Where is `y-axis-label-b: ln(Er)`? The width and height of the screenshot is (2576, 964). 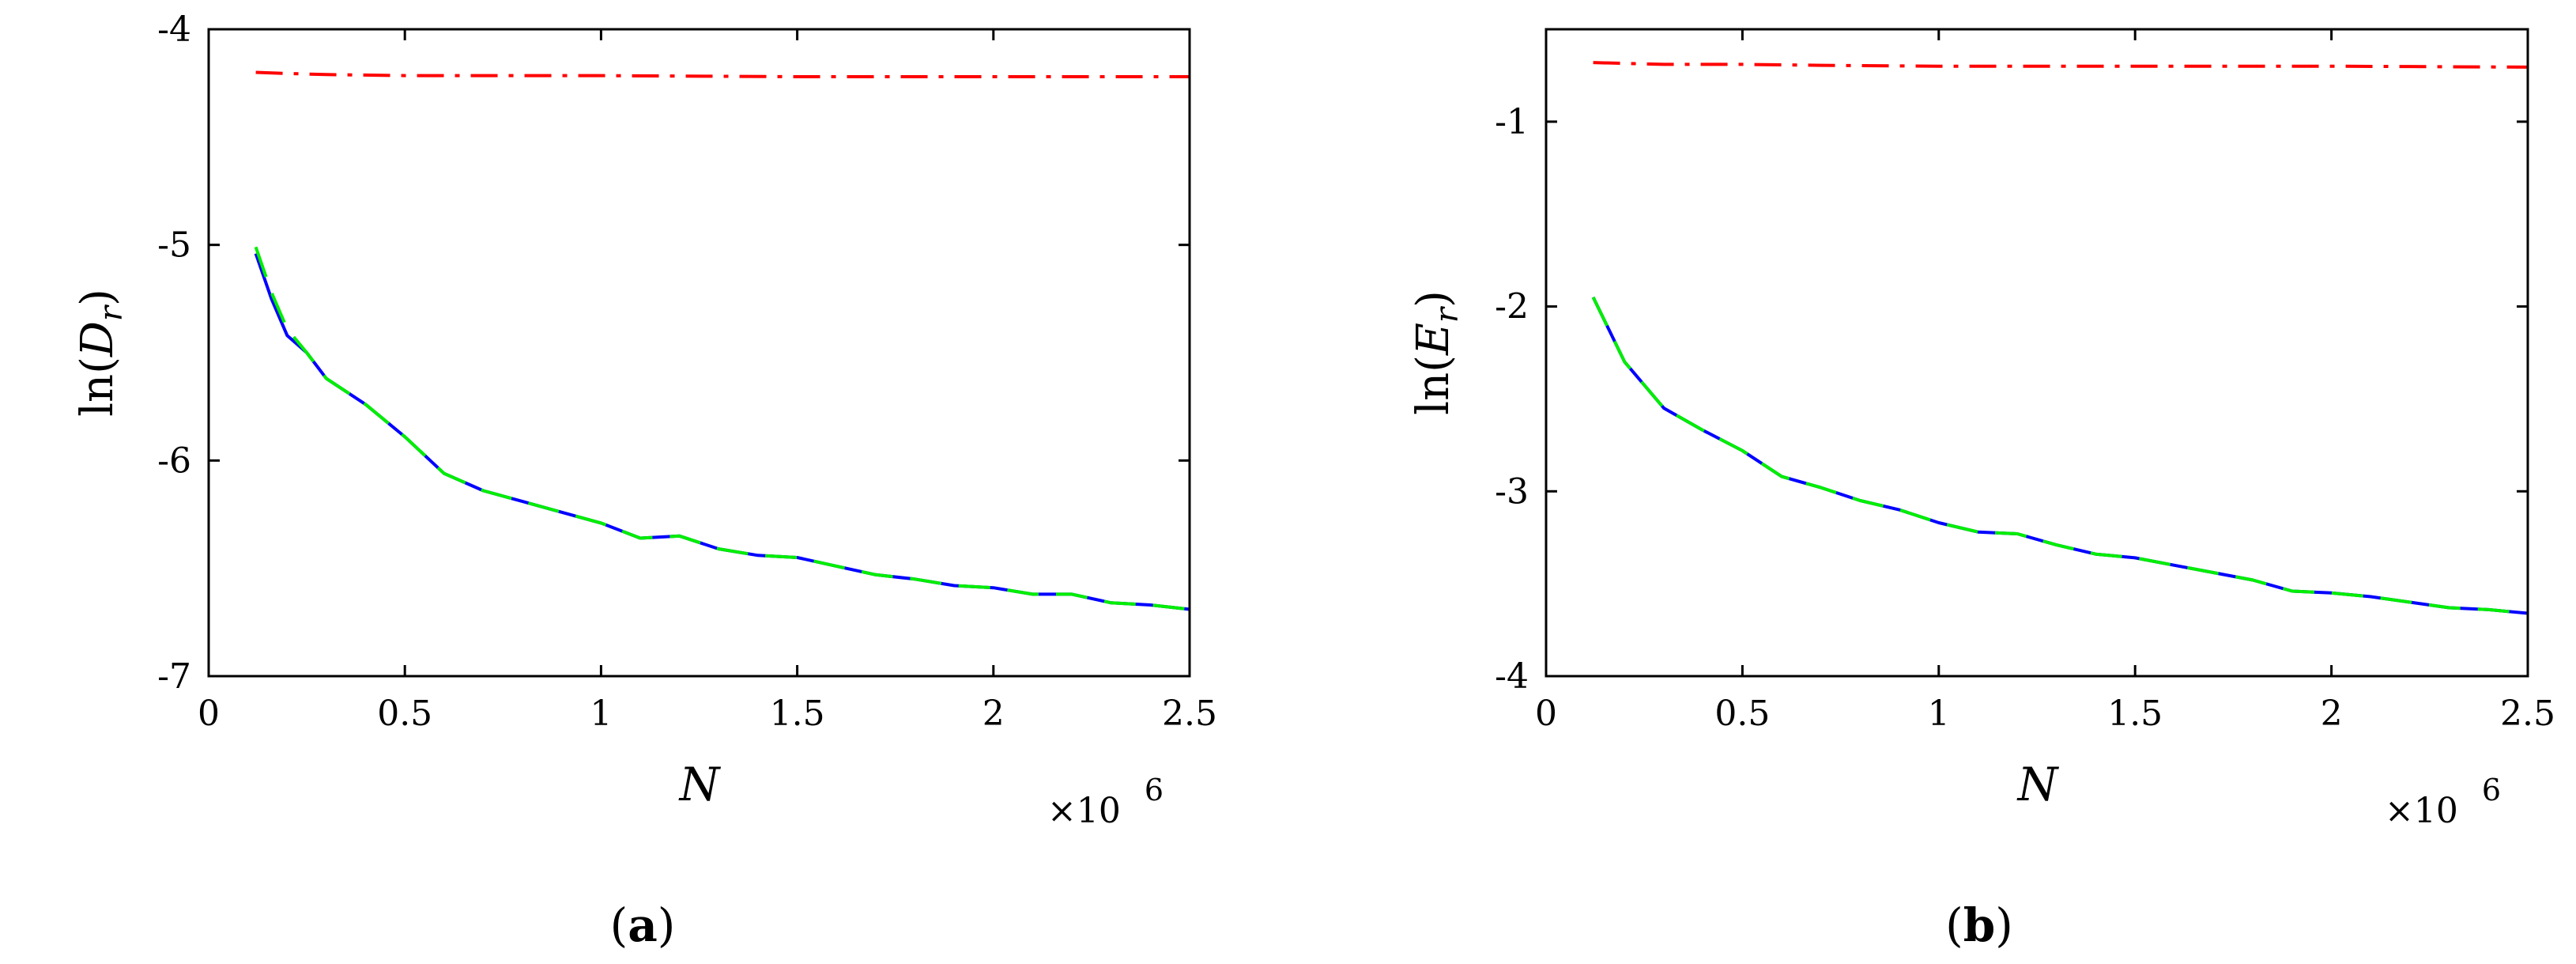
y-axis-label-b: ln(Er) is located at coordinates (1436, 352).